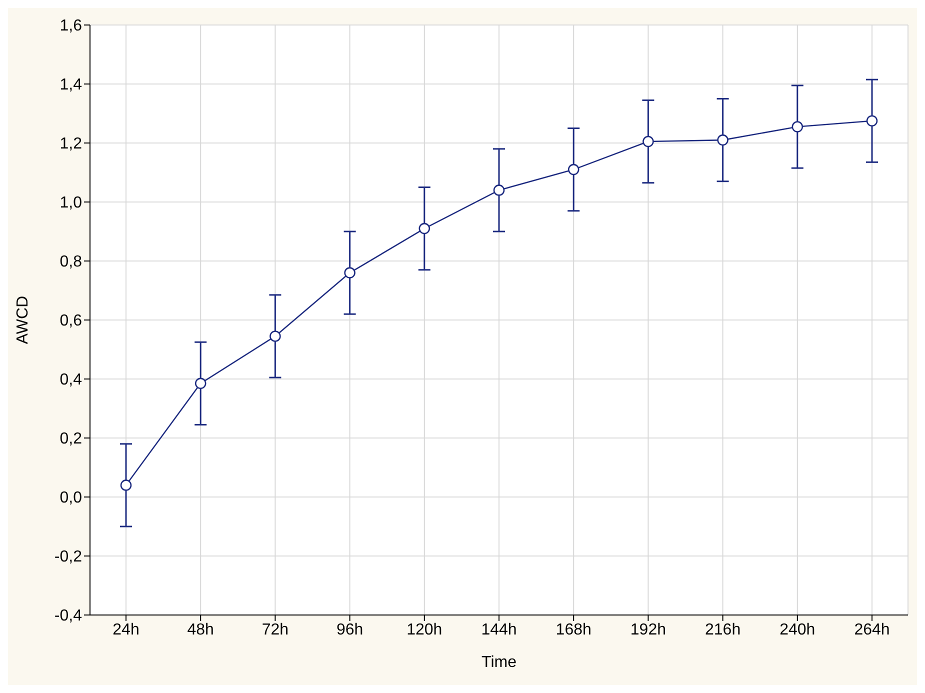  What do you see at coordinates (200, 629) in the screenshot?
I see `x-tick-label: 48h` at bounding box center [200, 629].